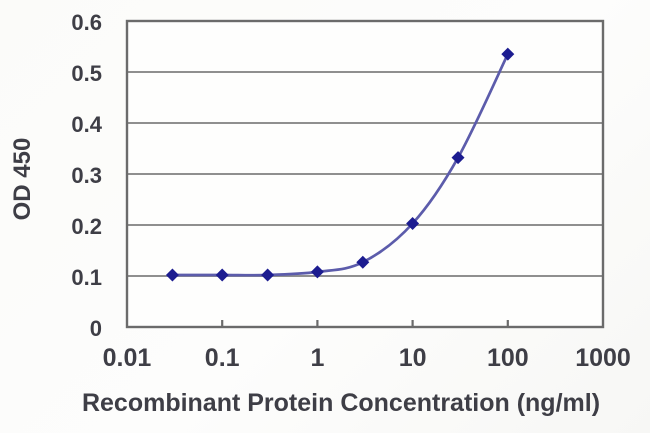 This screenshot has height=433, width=650. I want to click on y-tick-label: 0.4, so click(86, 124).